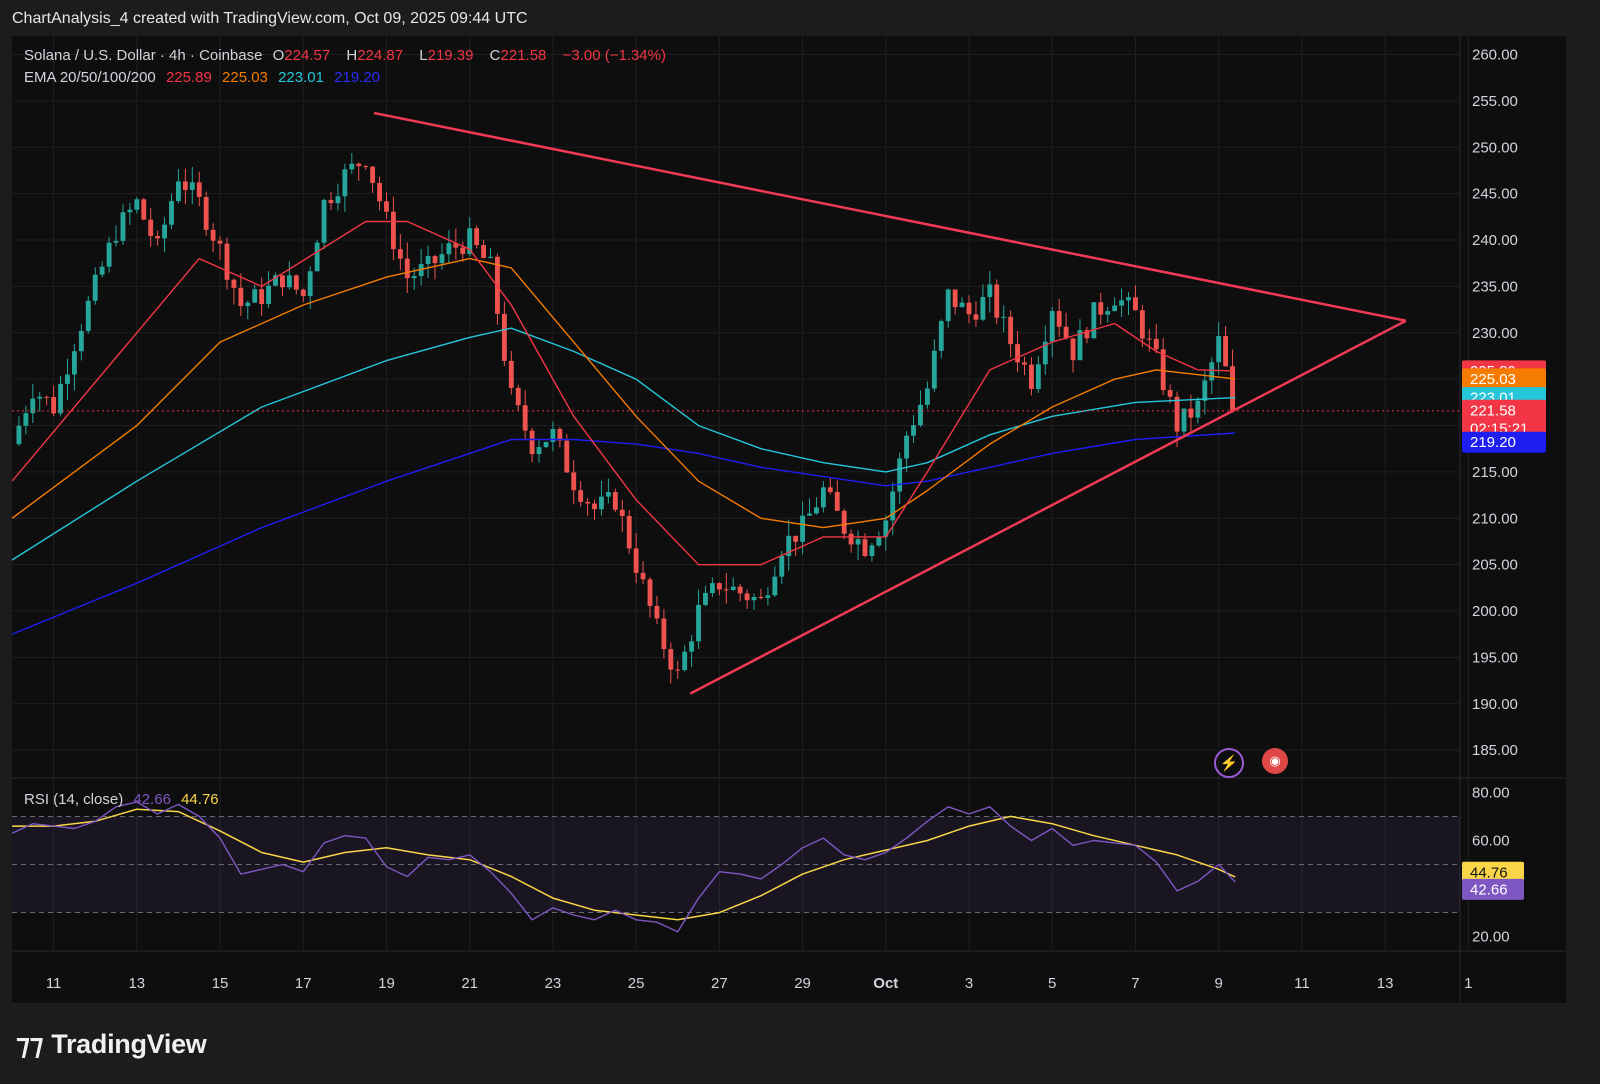 The height and width of the screenshot is (1084, 1600). I want to click on rsi-tick-label: 20.00, so click(1491, 937).